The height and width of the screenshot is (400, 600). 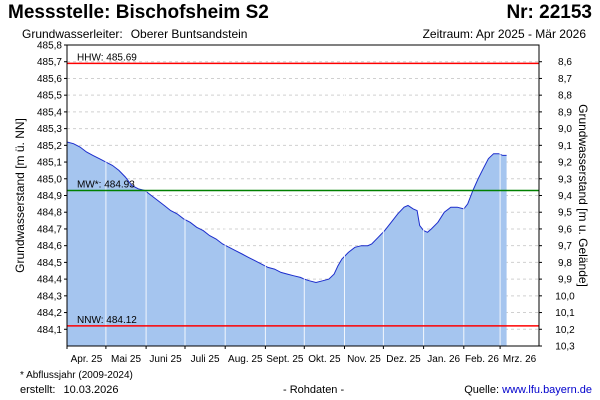 What do you see at coordinates (565, 246) in the screenshot?
I see `y-tick-label-right: 9,7` at bounding box center [565, 246].